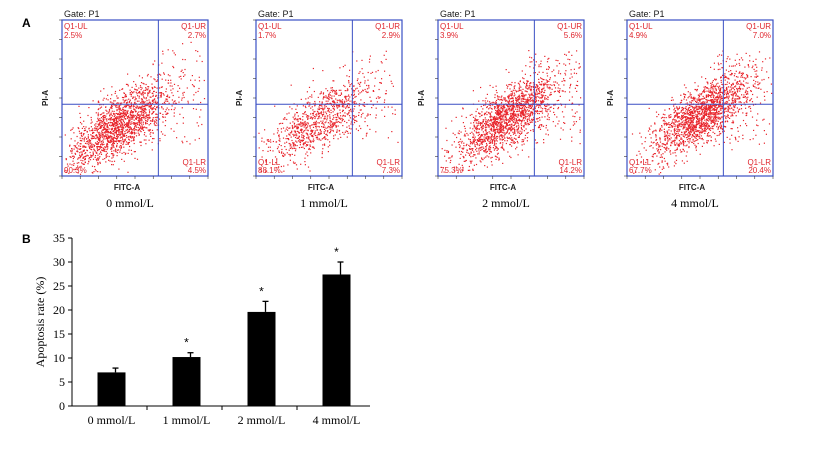  What do you see at coordinates (391, 35) in the screenshot?
I see `quadrant-ur-value: 2.9%` at bounding box center [391, 35].